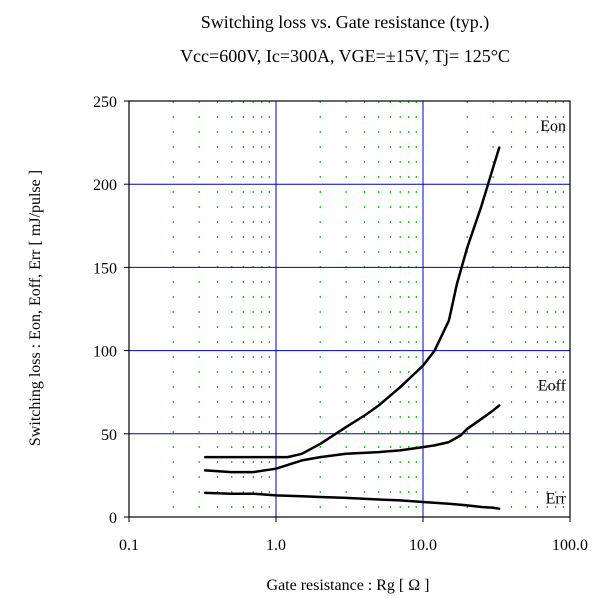 Image resolution: width=594 pixels, height=598 pixels. What do you see at coordinates (352, 500) in the screenshot?
I see `series-line-err` at bounding box center [352, 500].